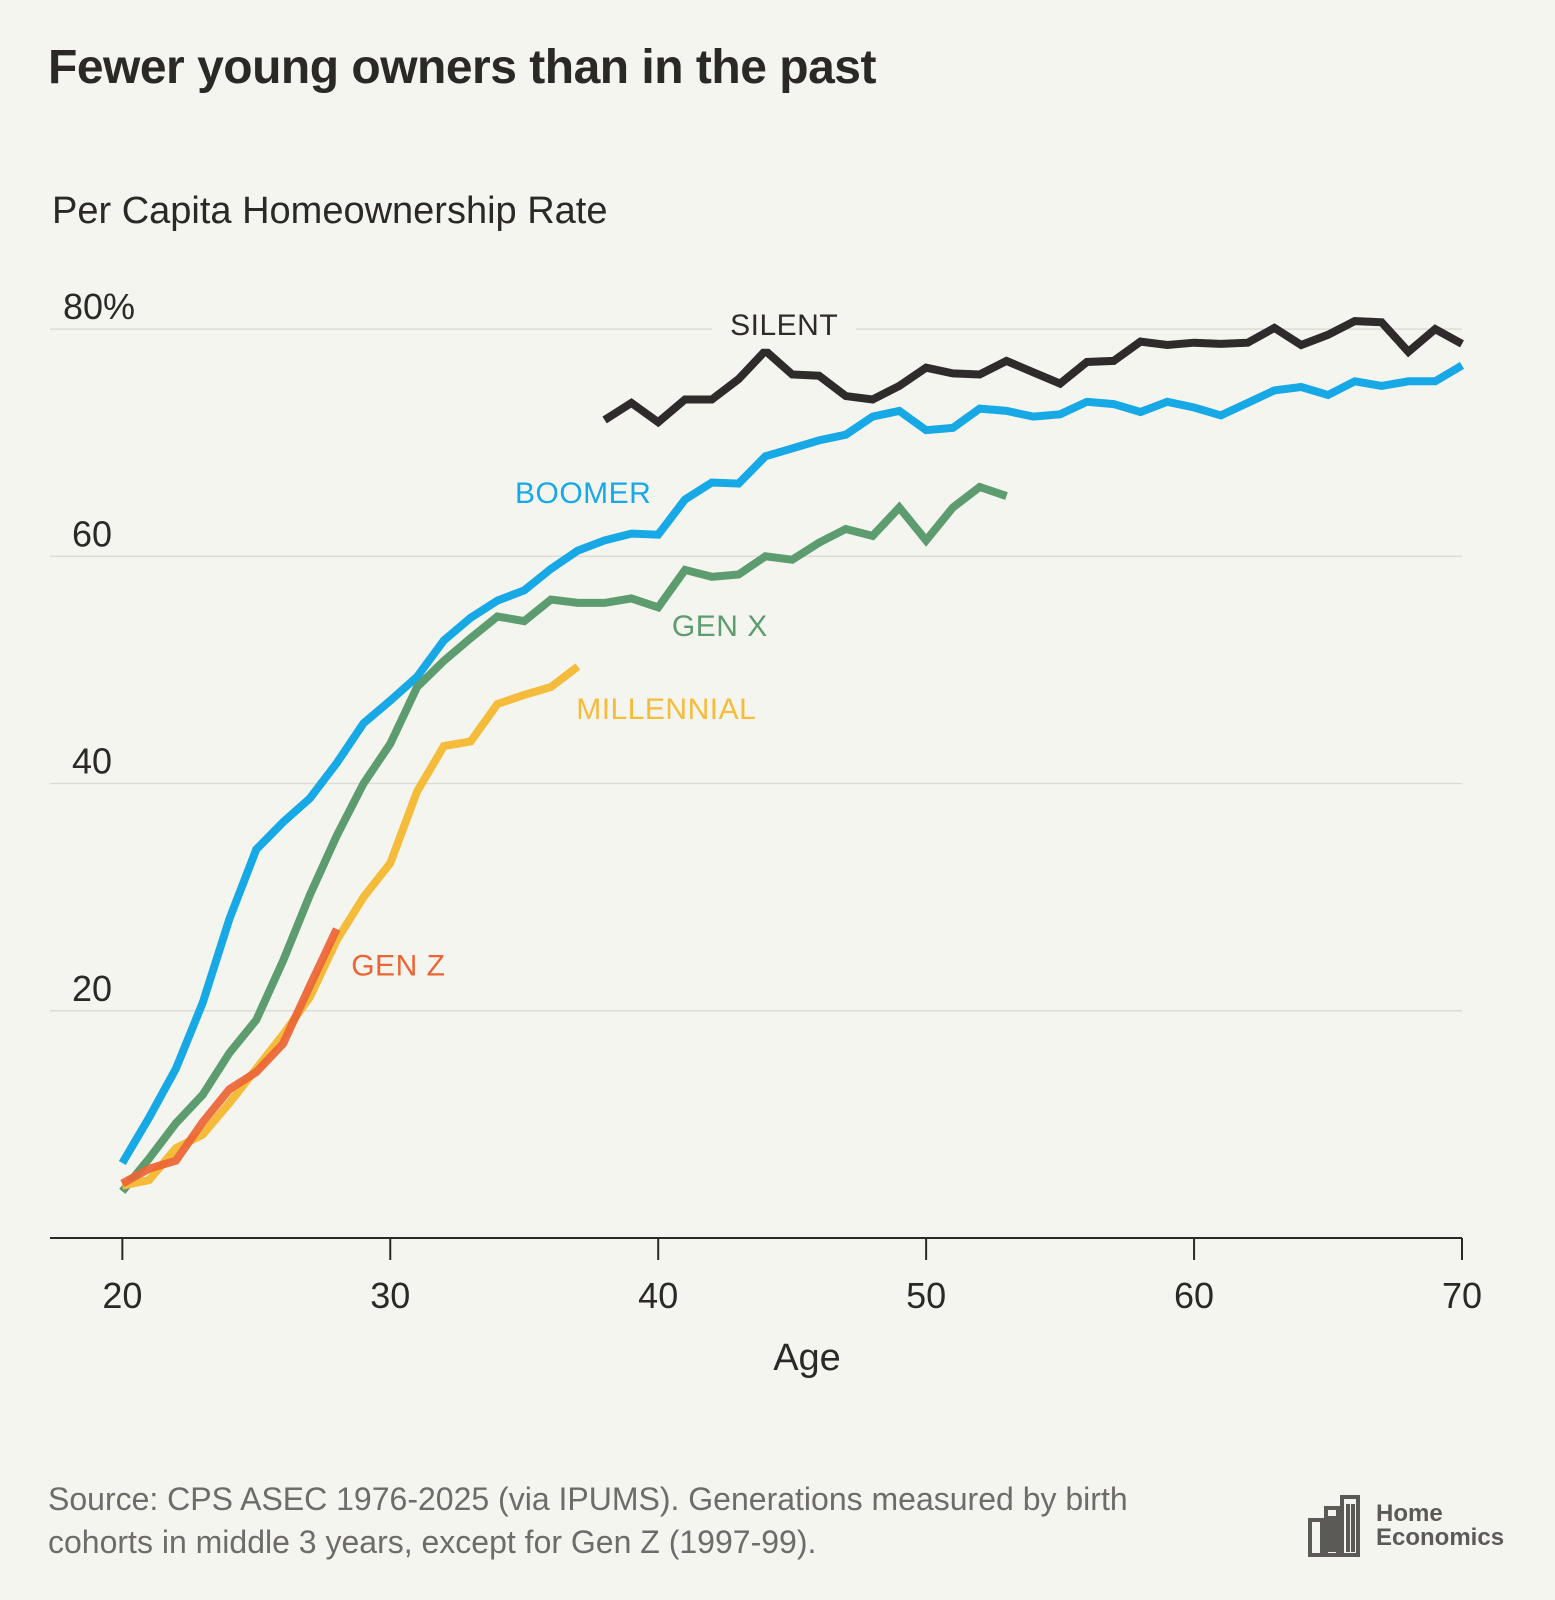 The height and width of the screenshot is (1600, 1555). Describe the element at coordinates (99, 647) in the screenshot. I see `y-axis-labels: 20 40 60 80%` at that location.